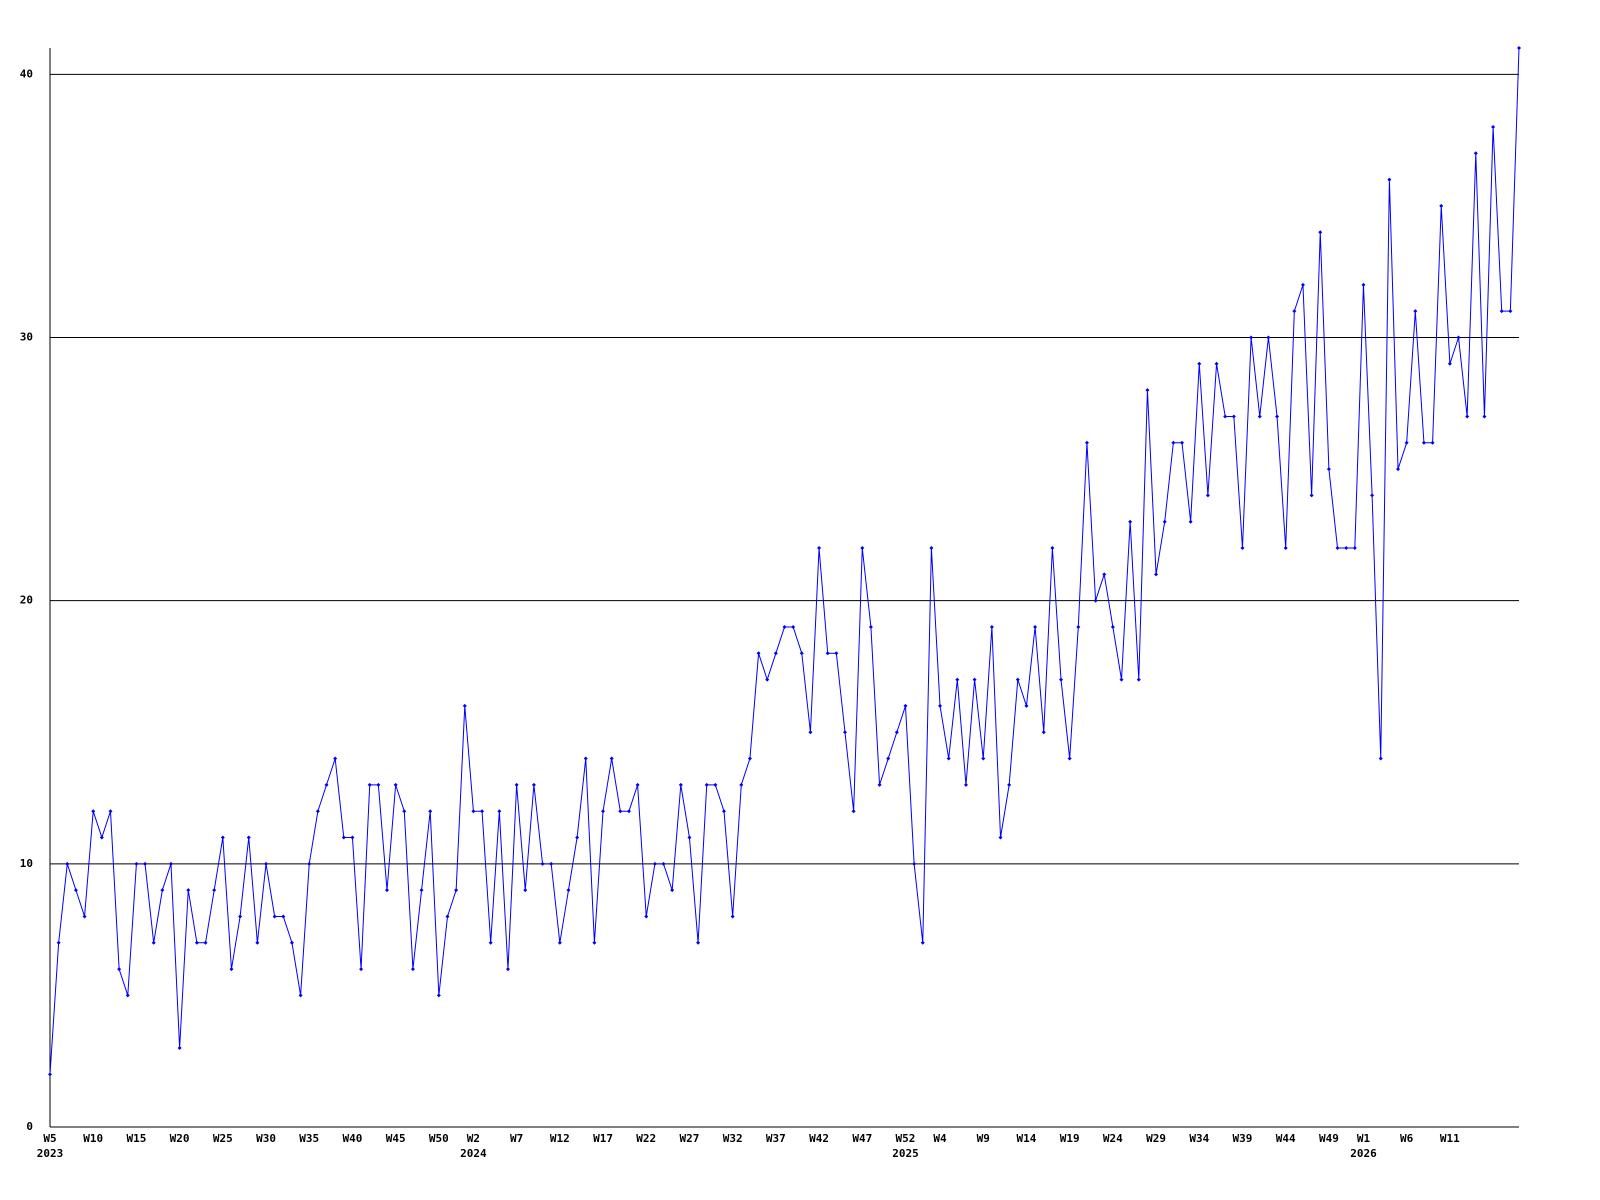 The image size is (1600, 1200). I want to click on x-tick-label: W24, so click(1113, 1138).